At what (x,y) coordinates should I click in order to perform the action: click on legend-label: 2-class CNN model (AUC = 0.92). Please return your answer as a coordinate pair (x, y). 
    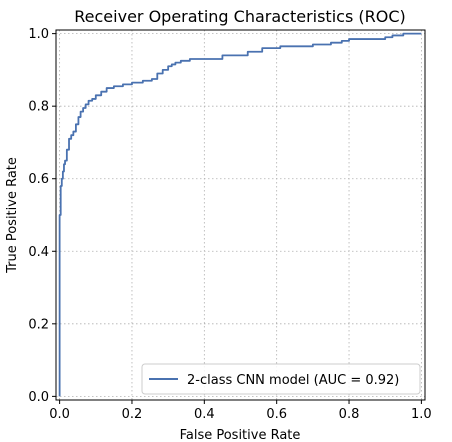
    Looking at the image, I should click on (293, 380).